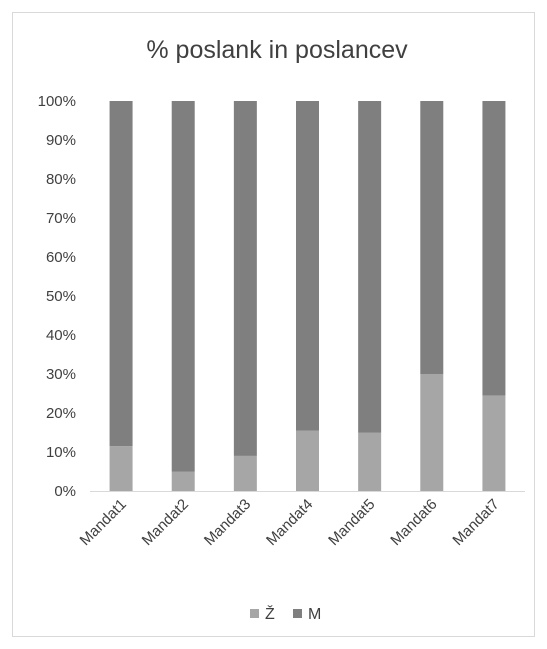 This screenshot has height=649, width=547. I want to click on x-tick-label: Mandat3, so click(227, 522).